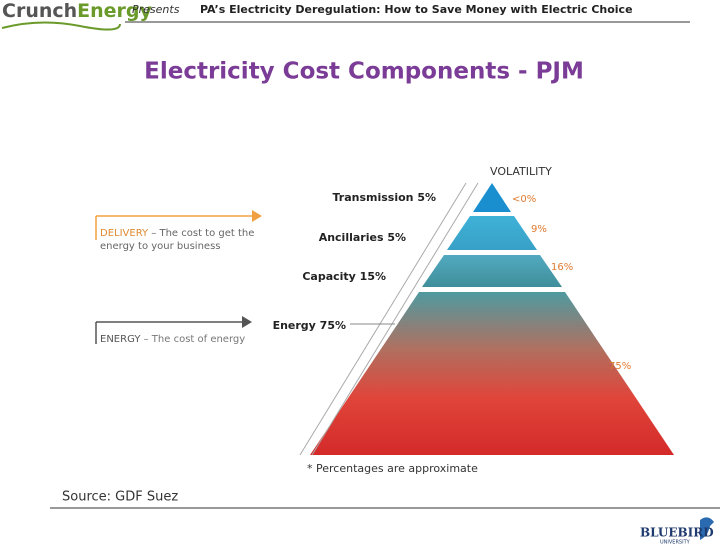 The width and height of the screenshot is (728, 546). I want to click on logo-swoosh, so click(61, 26).